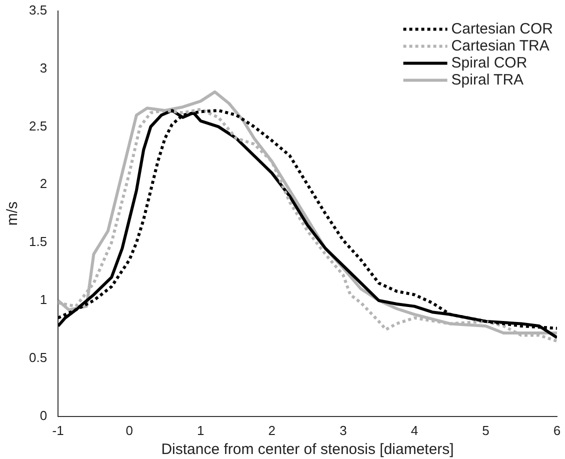 This screenshot has width=565, height=459. I want to click on x-tick-label: 6, so click(557, 430).